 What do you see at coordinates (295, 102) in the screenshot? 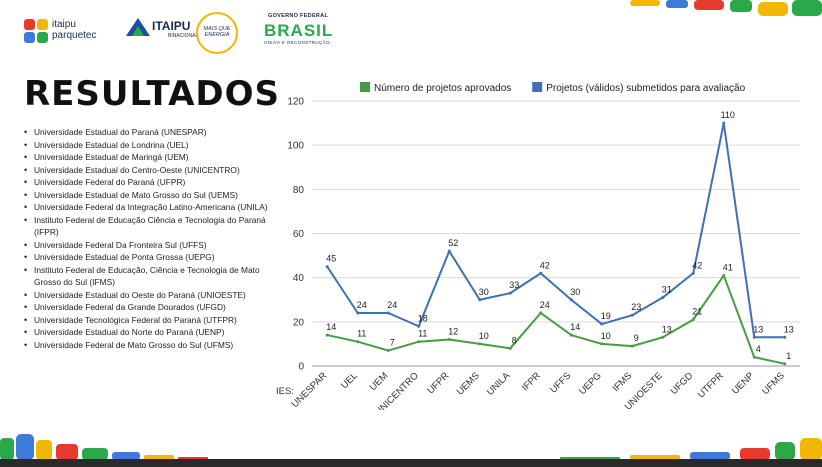
I see `y-tick-label: 120` at bounding box center [295, 102].